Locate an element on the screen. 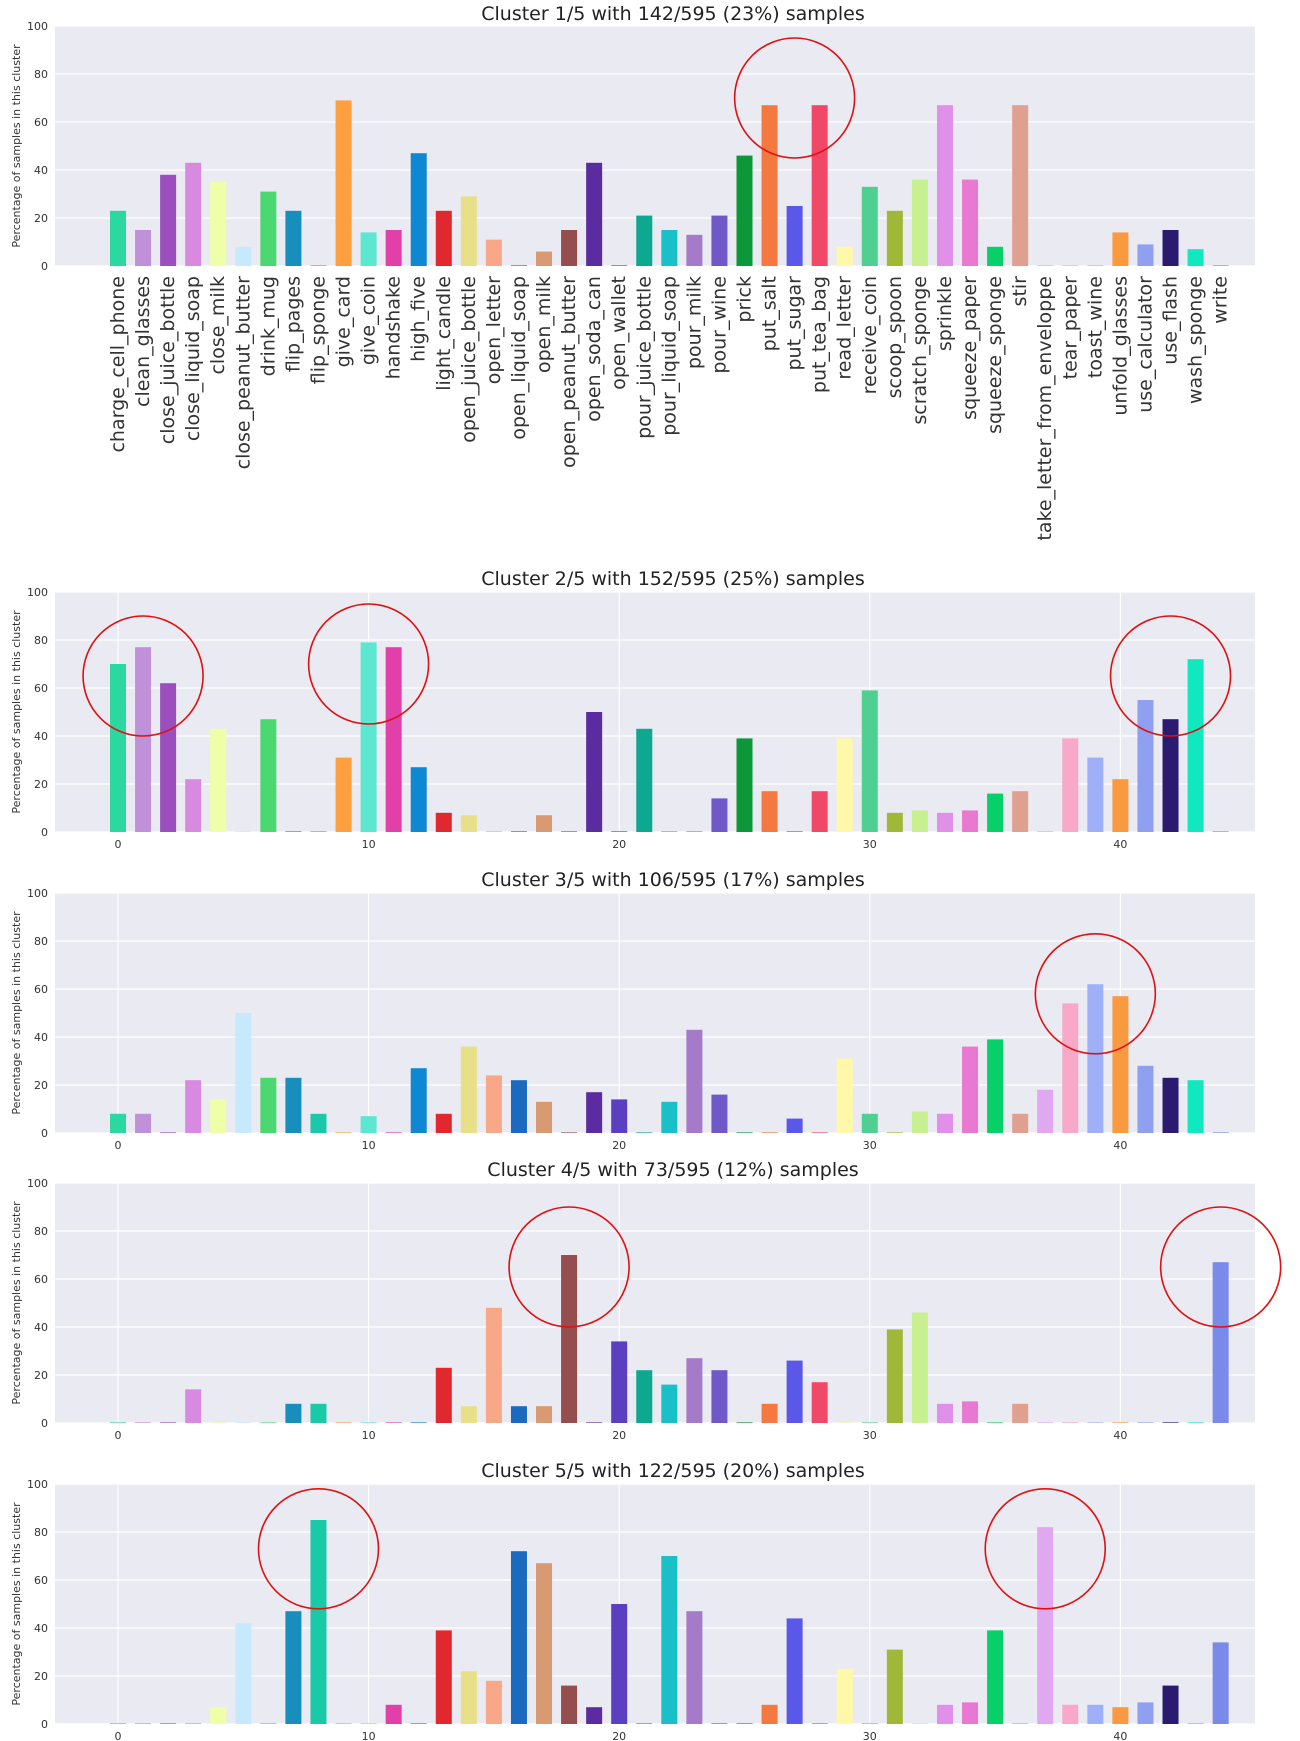 This screenshot has width=1300, height=1741. bar-write is located at coordinates (1220, 1132).